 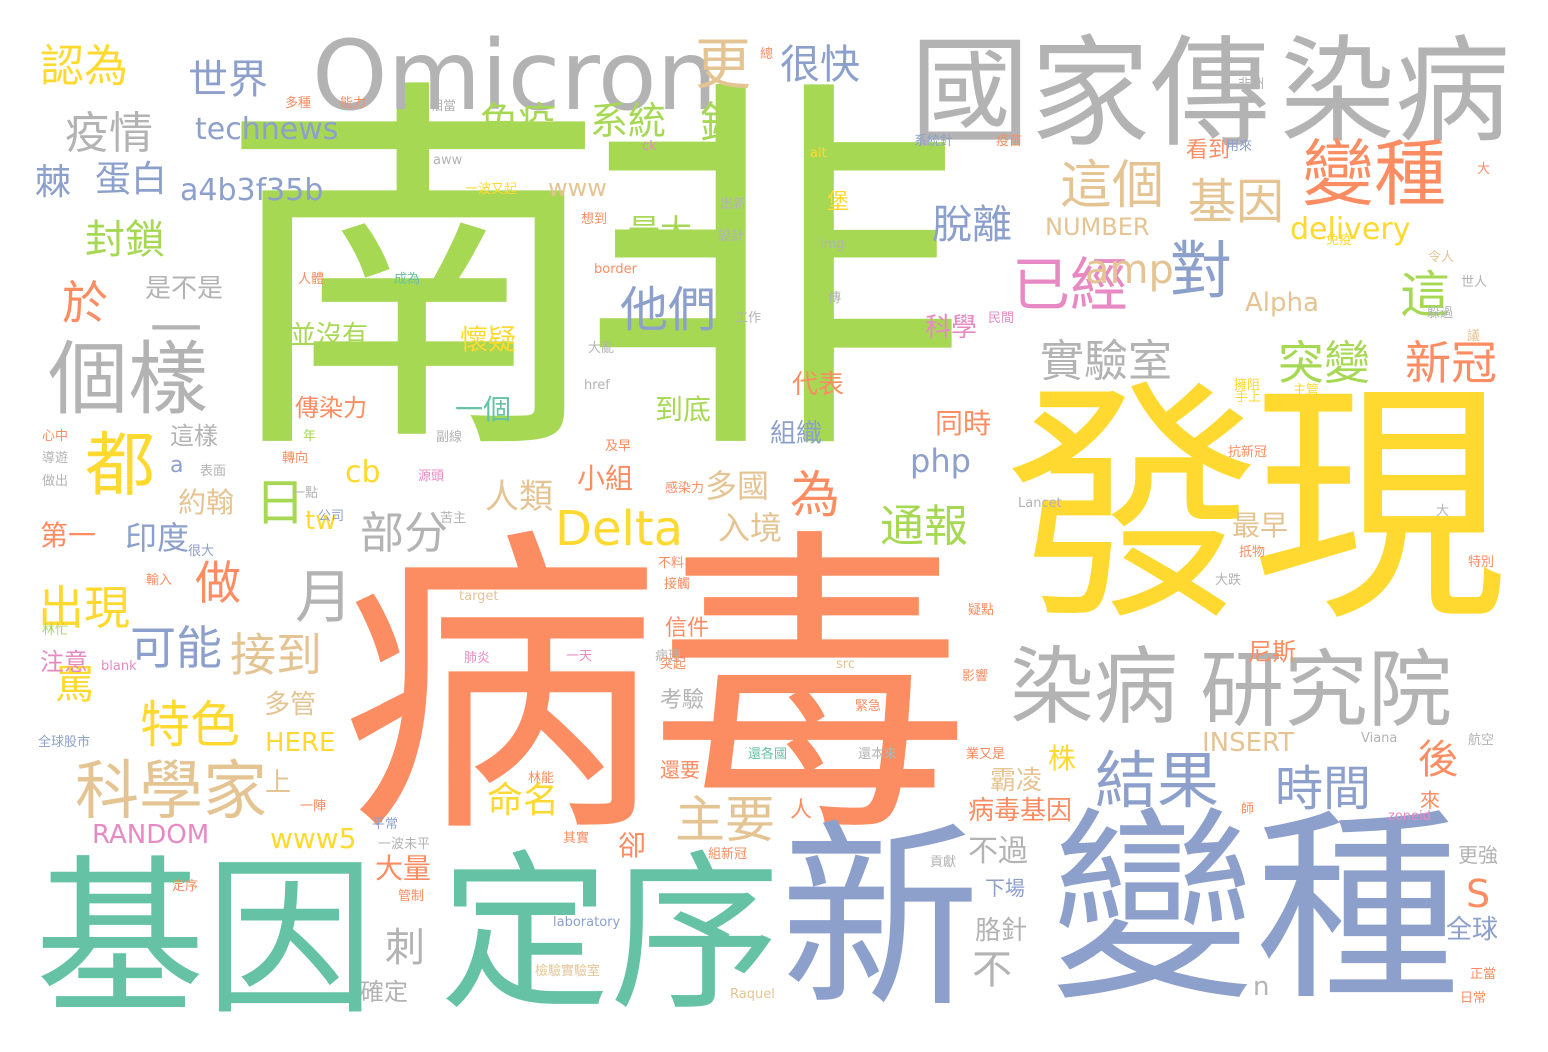 What do you see at coordinates (924, 526) in the screenshot?
I see `word-tongbao: 通報` at bounding box center [924, 526].